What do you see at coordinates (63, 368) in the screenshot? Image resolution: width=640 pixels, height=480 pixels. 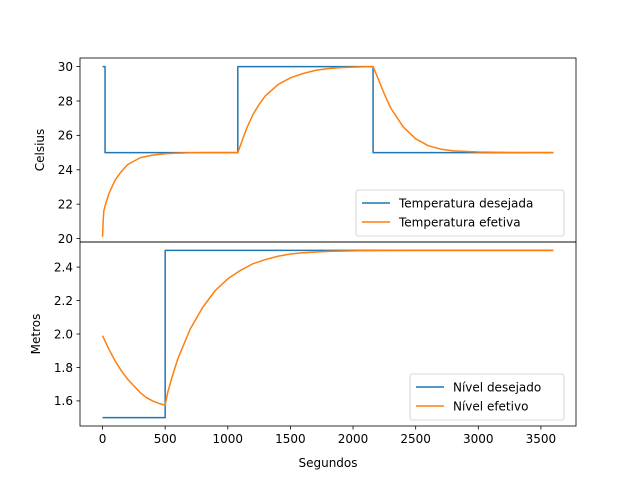 I see `y-tick-label: 1.8` at bounding box center [63, 368].